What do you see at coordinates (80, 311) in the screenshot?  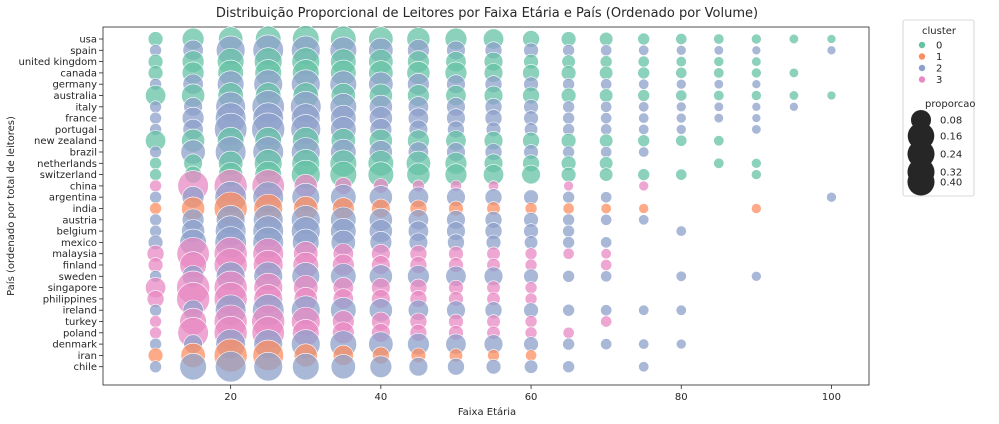 I see `y-tick-label: ireland` at bounding box center [80, 311].